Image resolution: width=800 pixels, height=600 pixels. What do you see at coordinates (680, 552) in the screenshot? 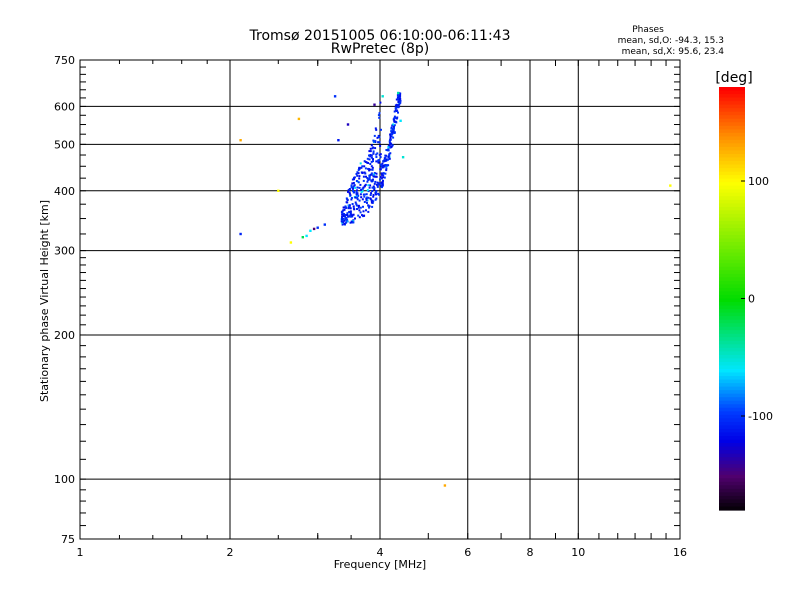
I see `x-tick-label: 16` at bounding box center [680, 552].